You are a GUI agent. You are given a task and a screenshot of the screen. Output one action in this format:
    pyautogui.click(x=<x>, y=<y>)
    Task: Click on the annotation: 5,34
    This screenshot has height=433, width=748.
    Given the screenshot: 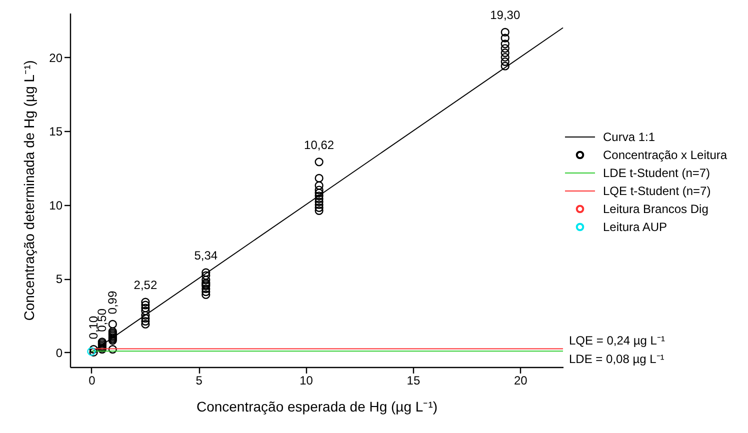 What is the action you would take?
    pyautogui.click(x=206, y=255)
    